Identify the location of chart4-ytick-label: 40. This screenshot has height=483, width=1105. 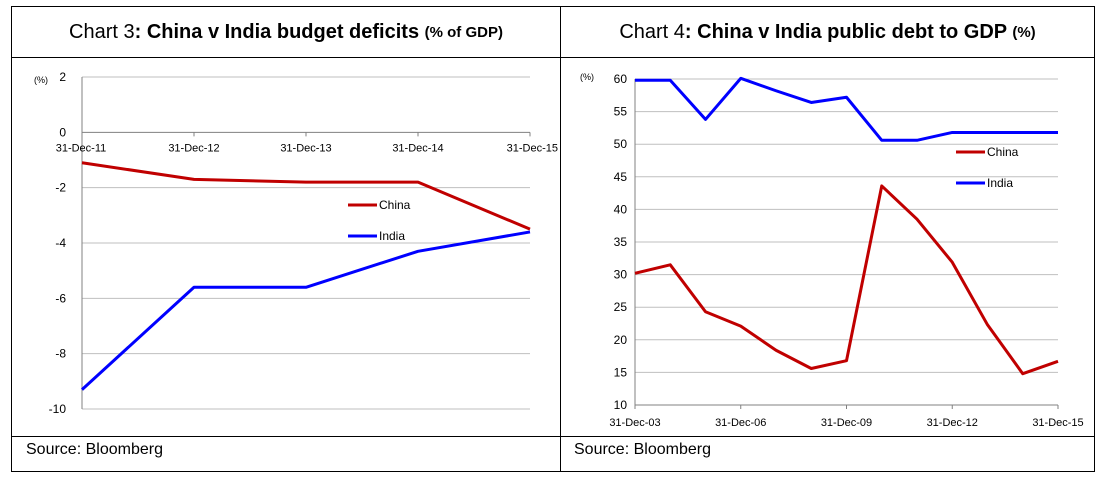
(621, 209).